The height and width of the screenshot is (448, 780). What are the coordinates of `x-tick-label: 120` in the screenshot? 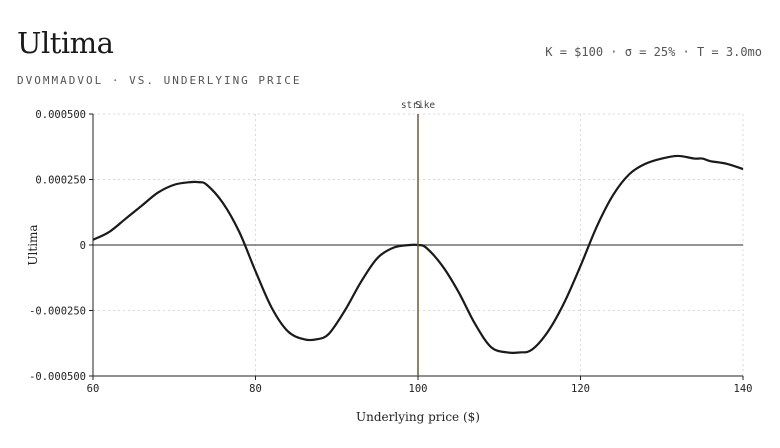 It's located at (580, 389).